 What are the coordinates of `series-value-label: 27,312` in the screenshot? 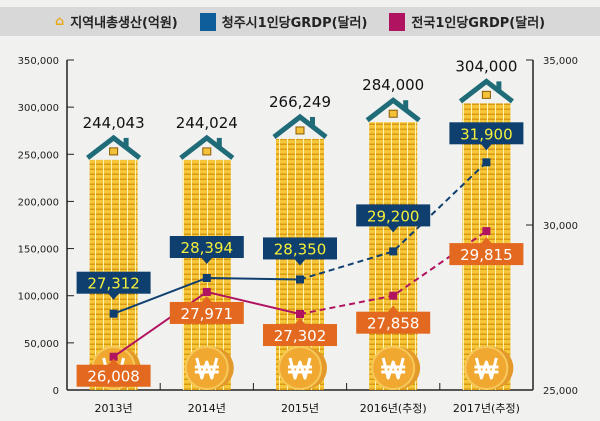 It's located at (113, 284).